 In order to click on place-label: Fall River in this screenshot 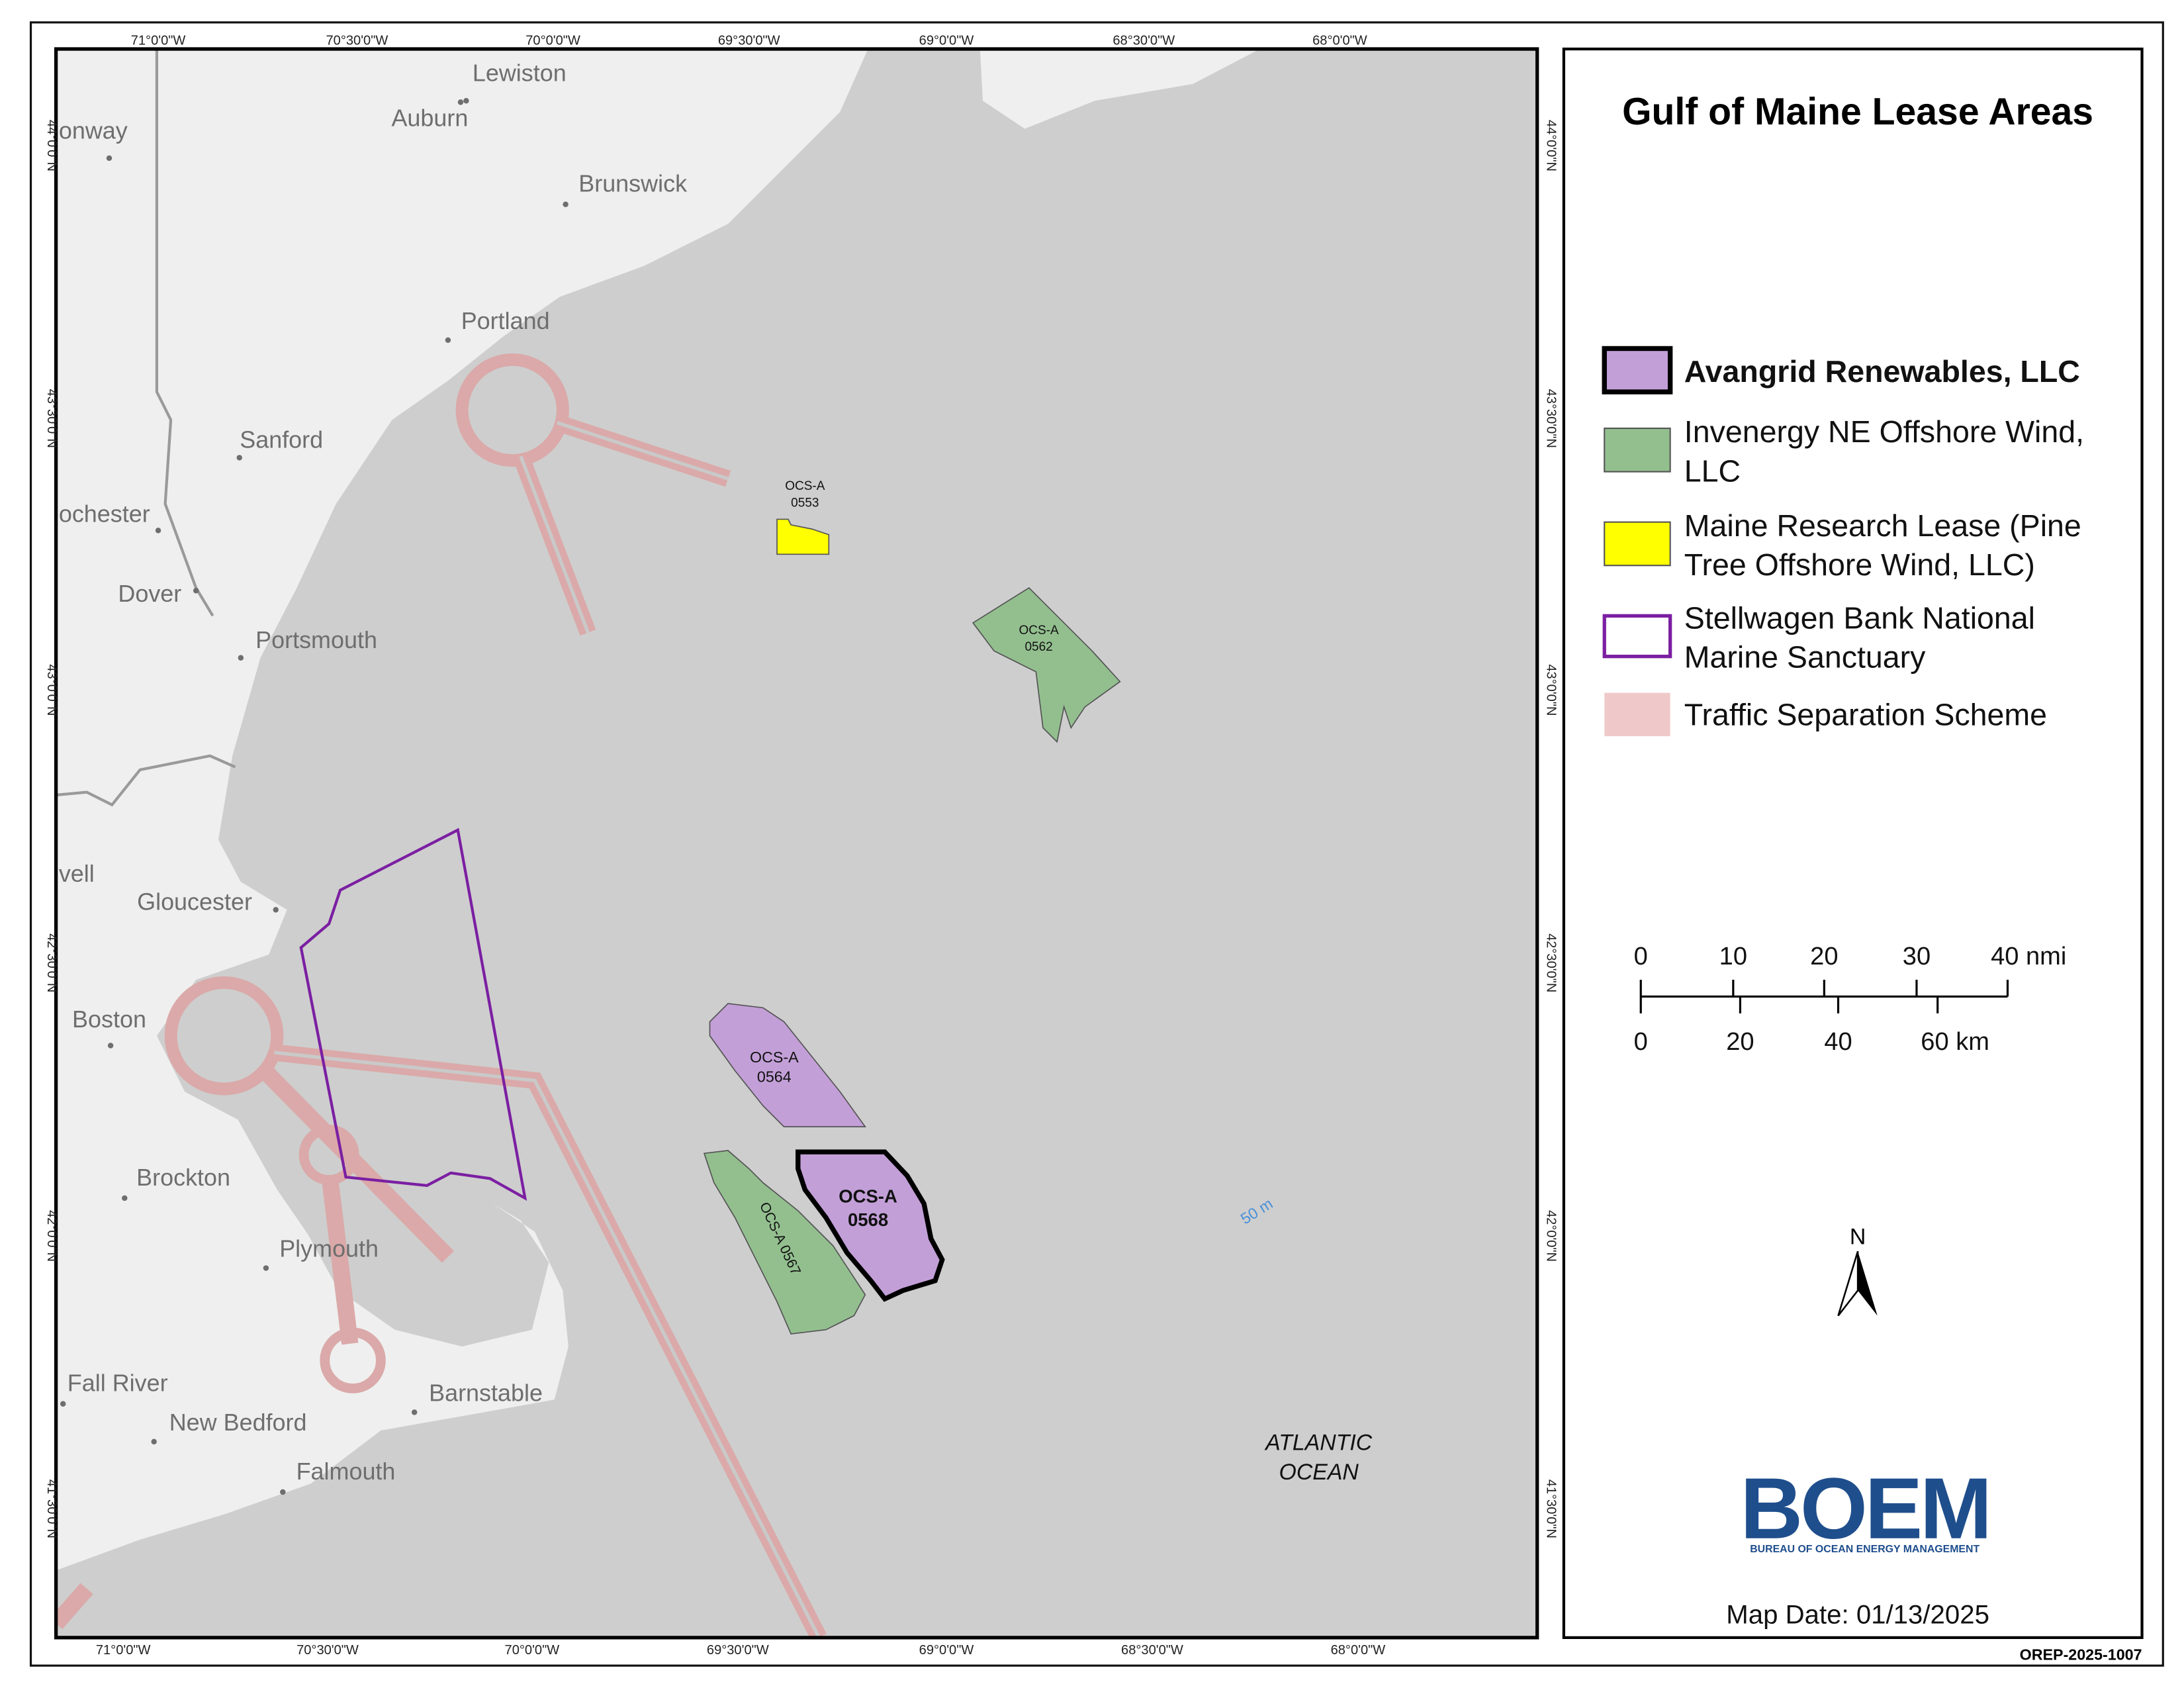, I will do `click(118, 1383)`.